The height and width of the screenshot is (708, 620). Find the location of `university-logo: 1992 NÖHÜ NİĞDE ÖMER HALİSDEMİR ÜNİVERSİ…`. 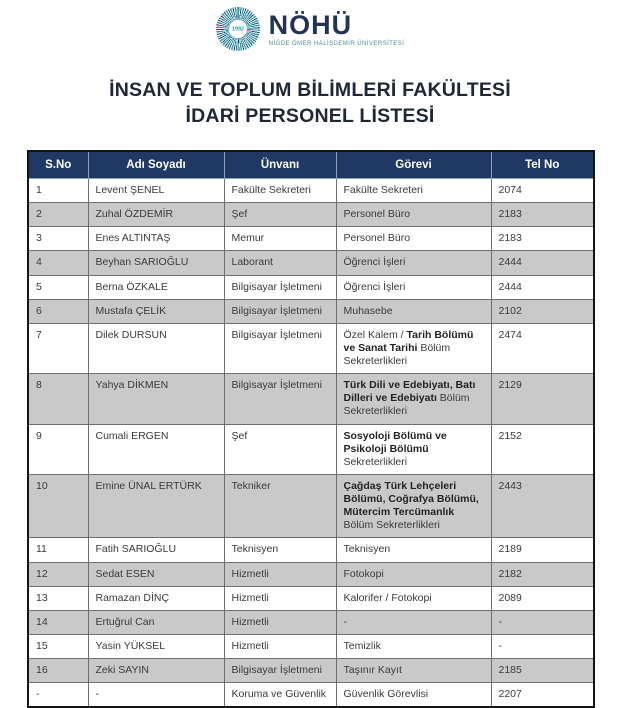

university-logo: 1992 NÖHÜ NİĞDE ÖMER HALİSDEMİR ÜNİVERSİ… is located at coordinates (310, 25).